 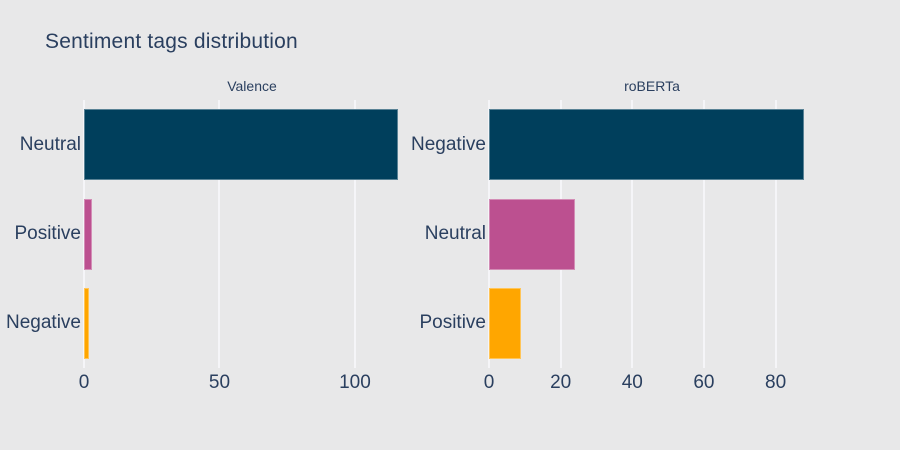 I want to click on x-tick-label: 60, so click(x=704, y=382).